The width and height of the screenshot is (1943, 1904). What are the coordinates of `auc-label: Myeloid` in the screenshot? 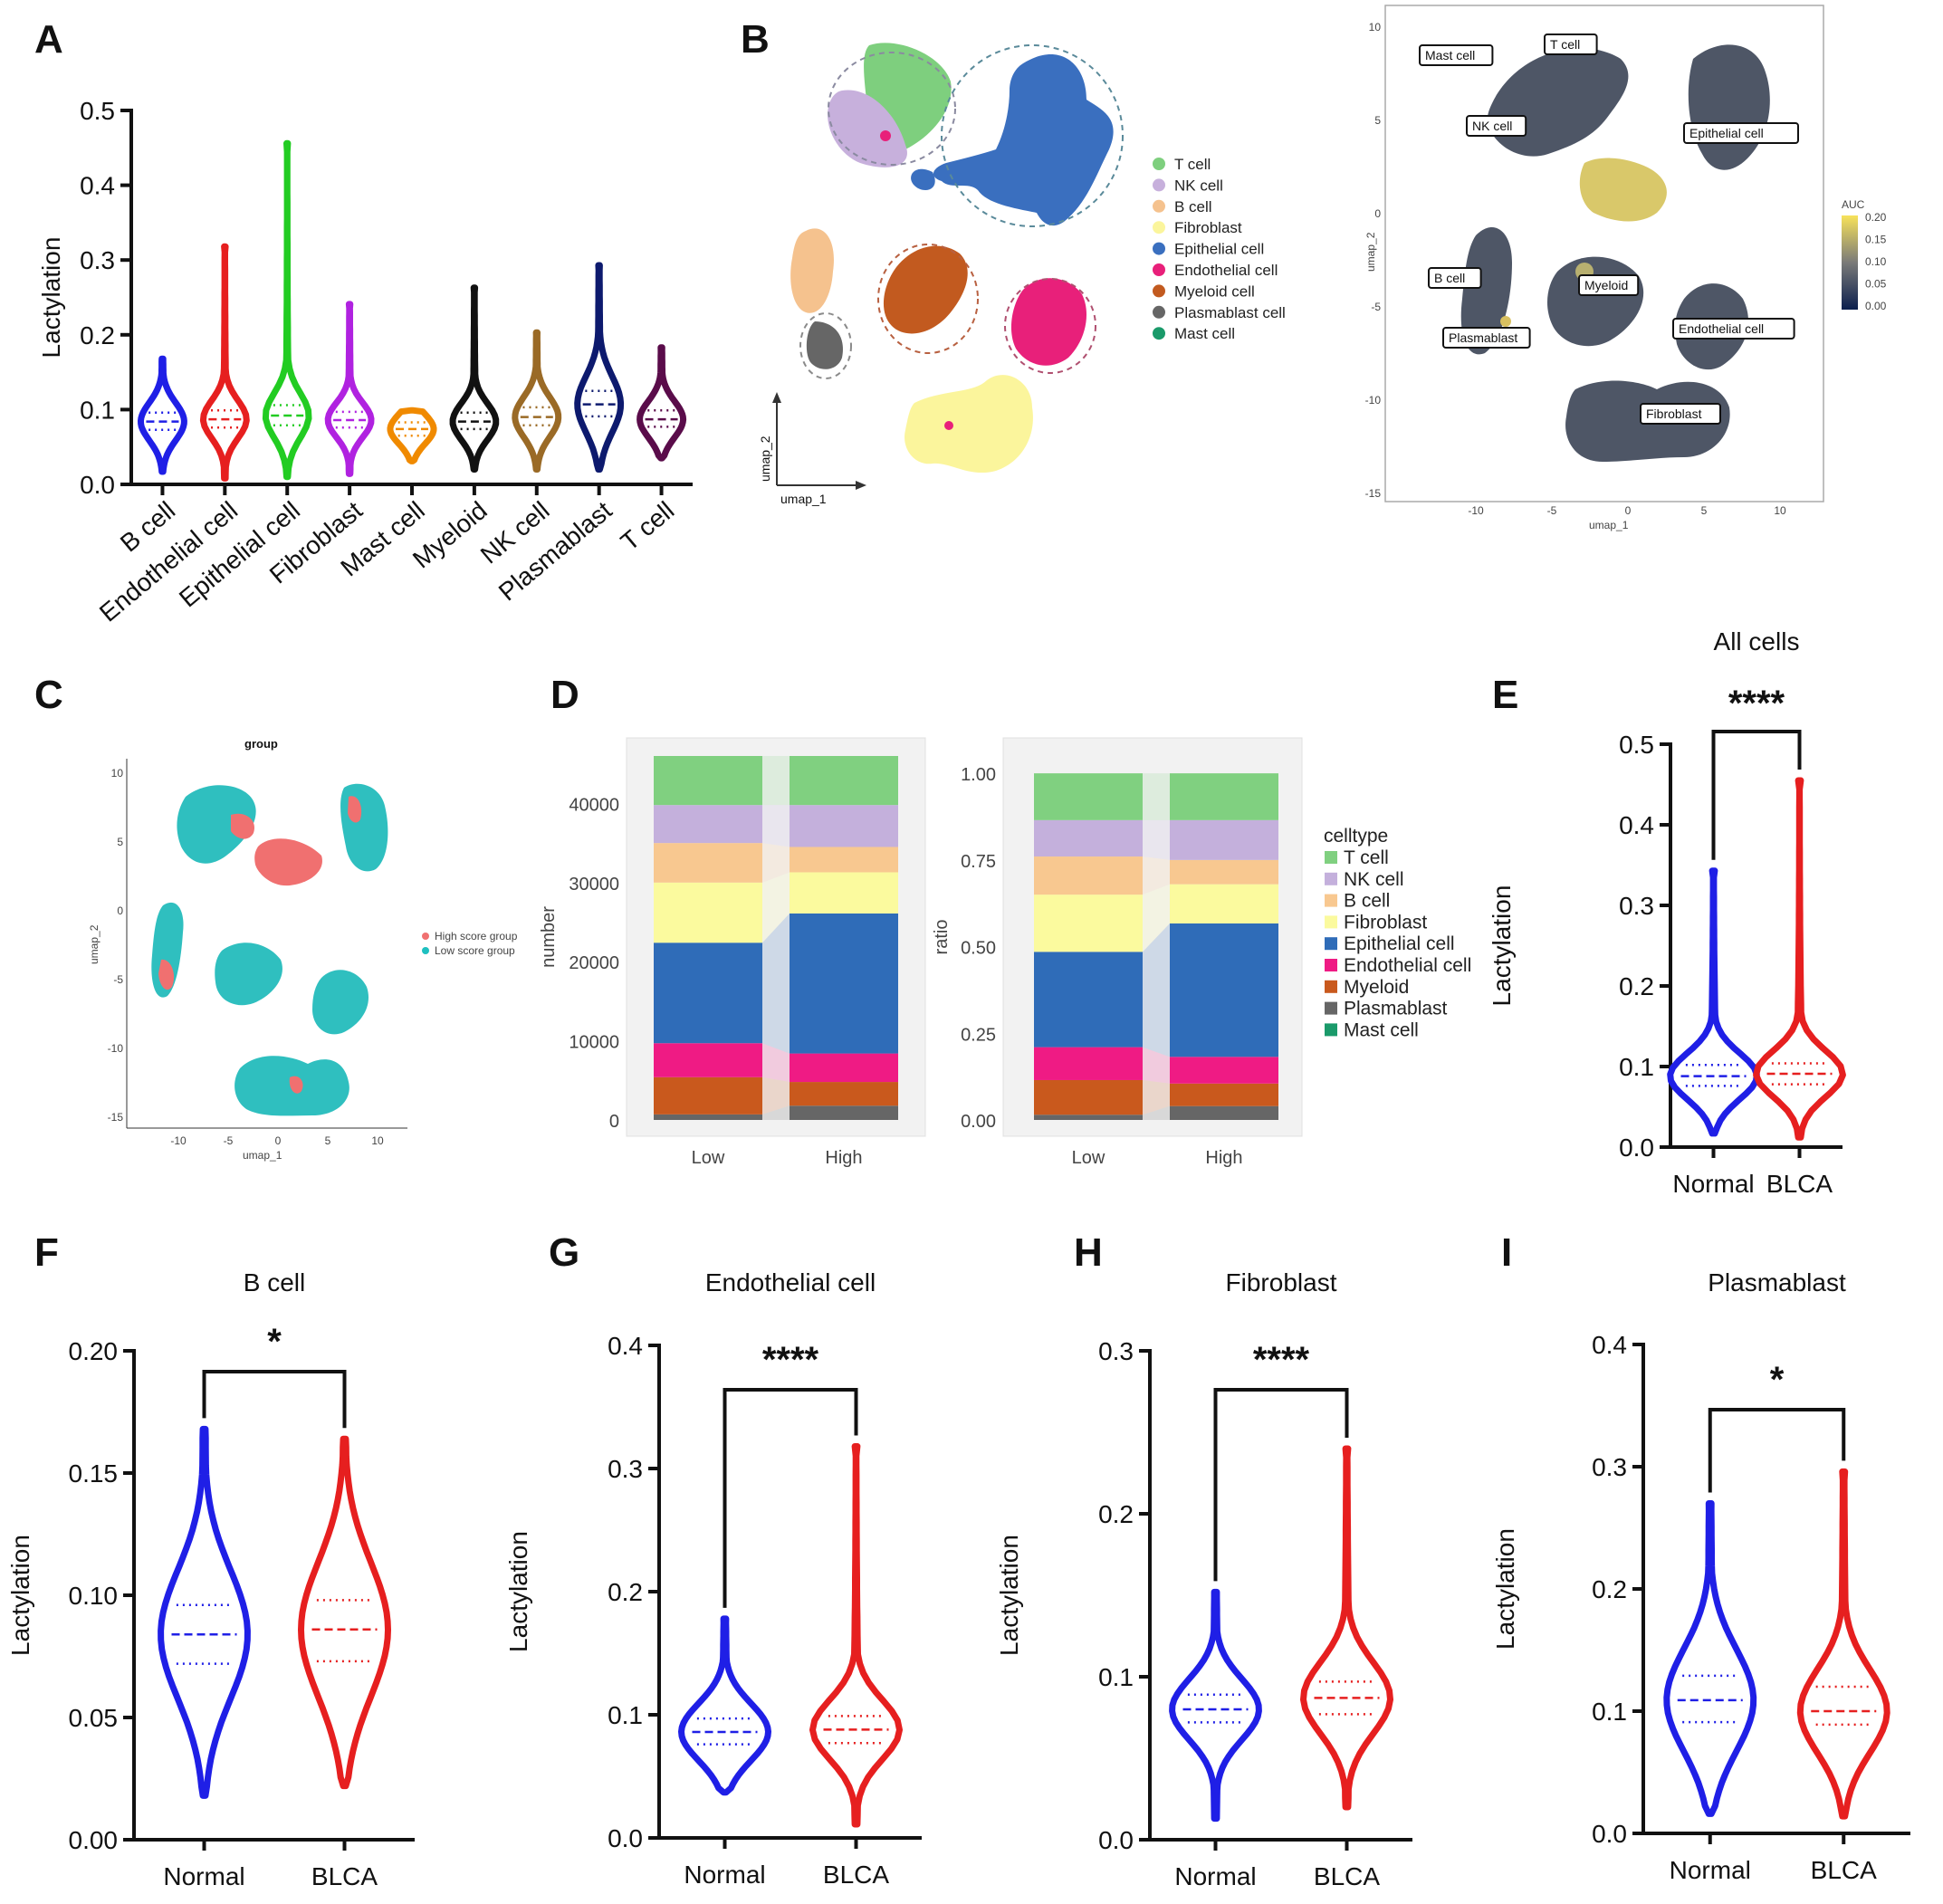 It's located at (1606, 285).